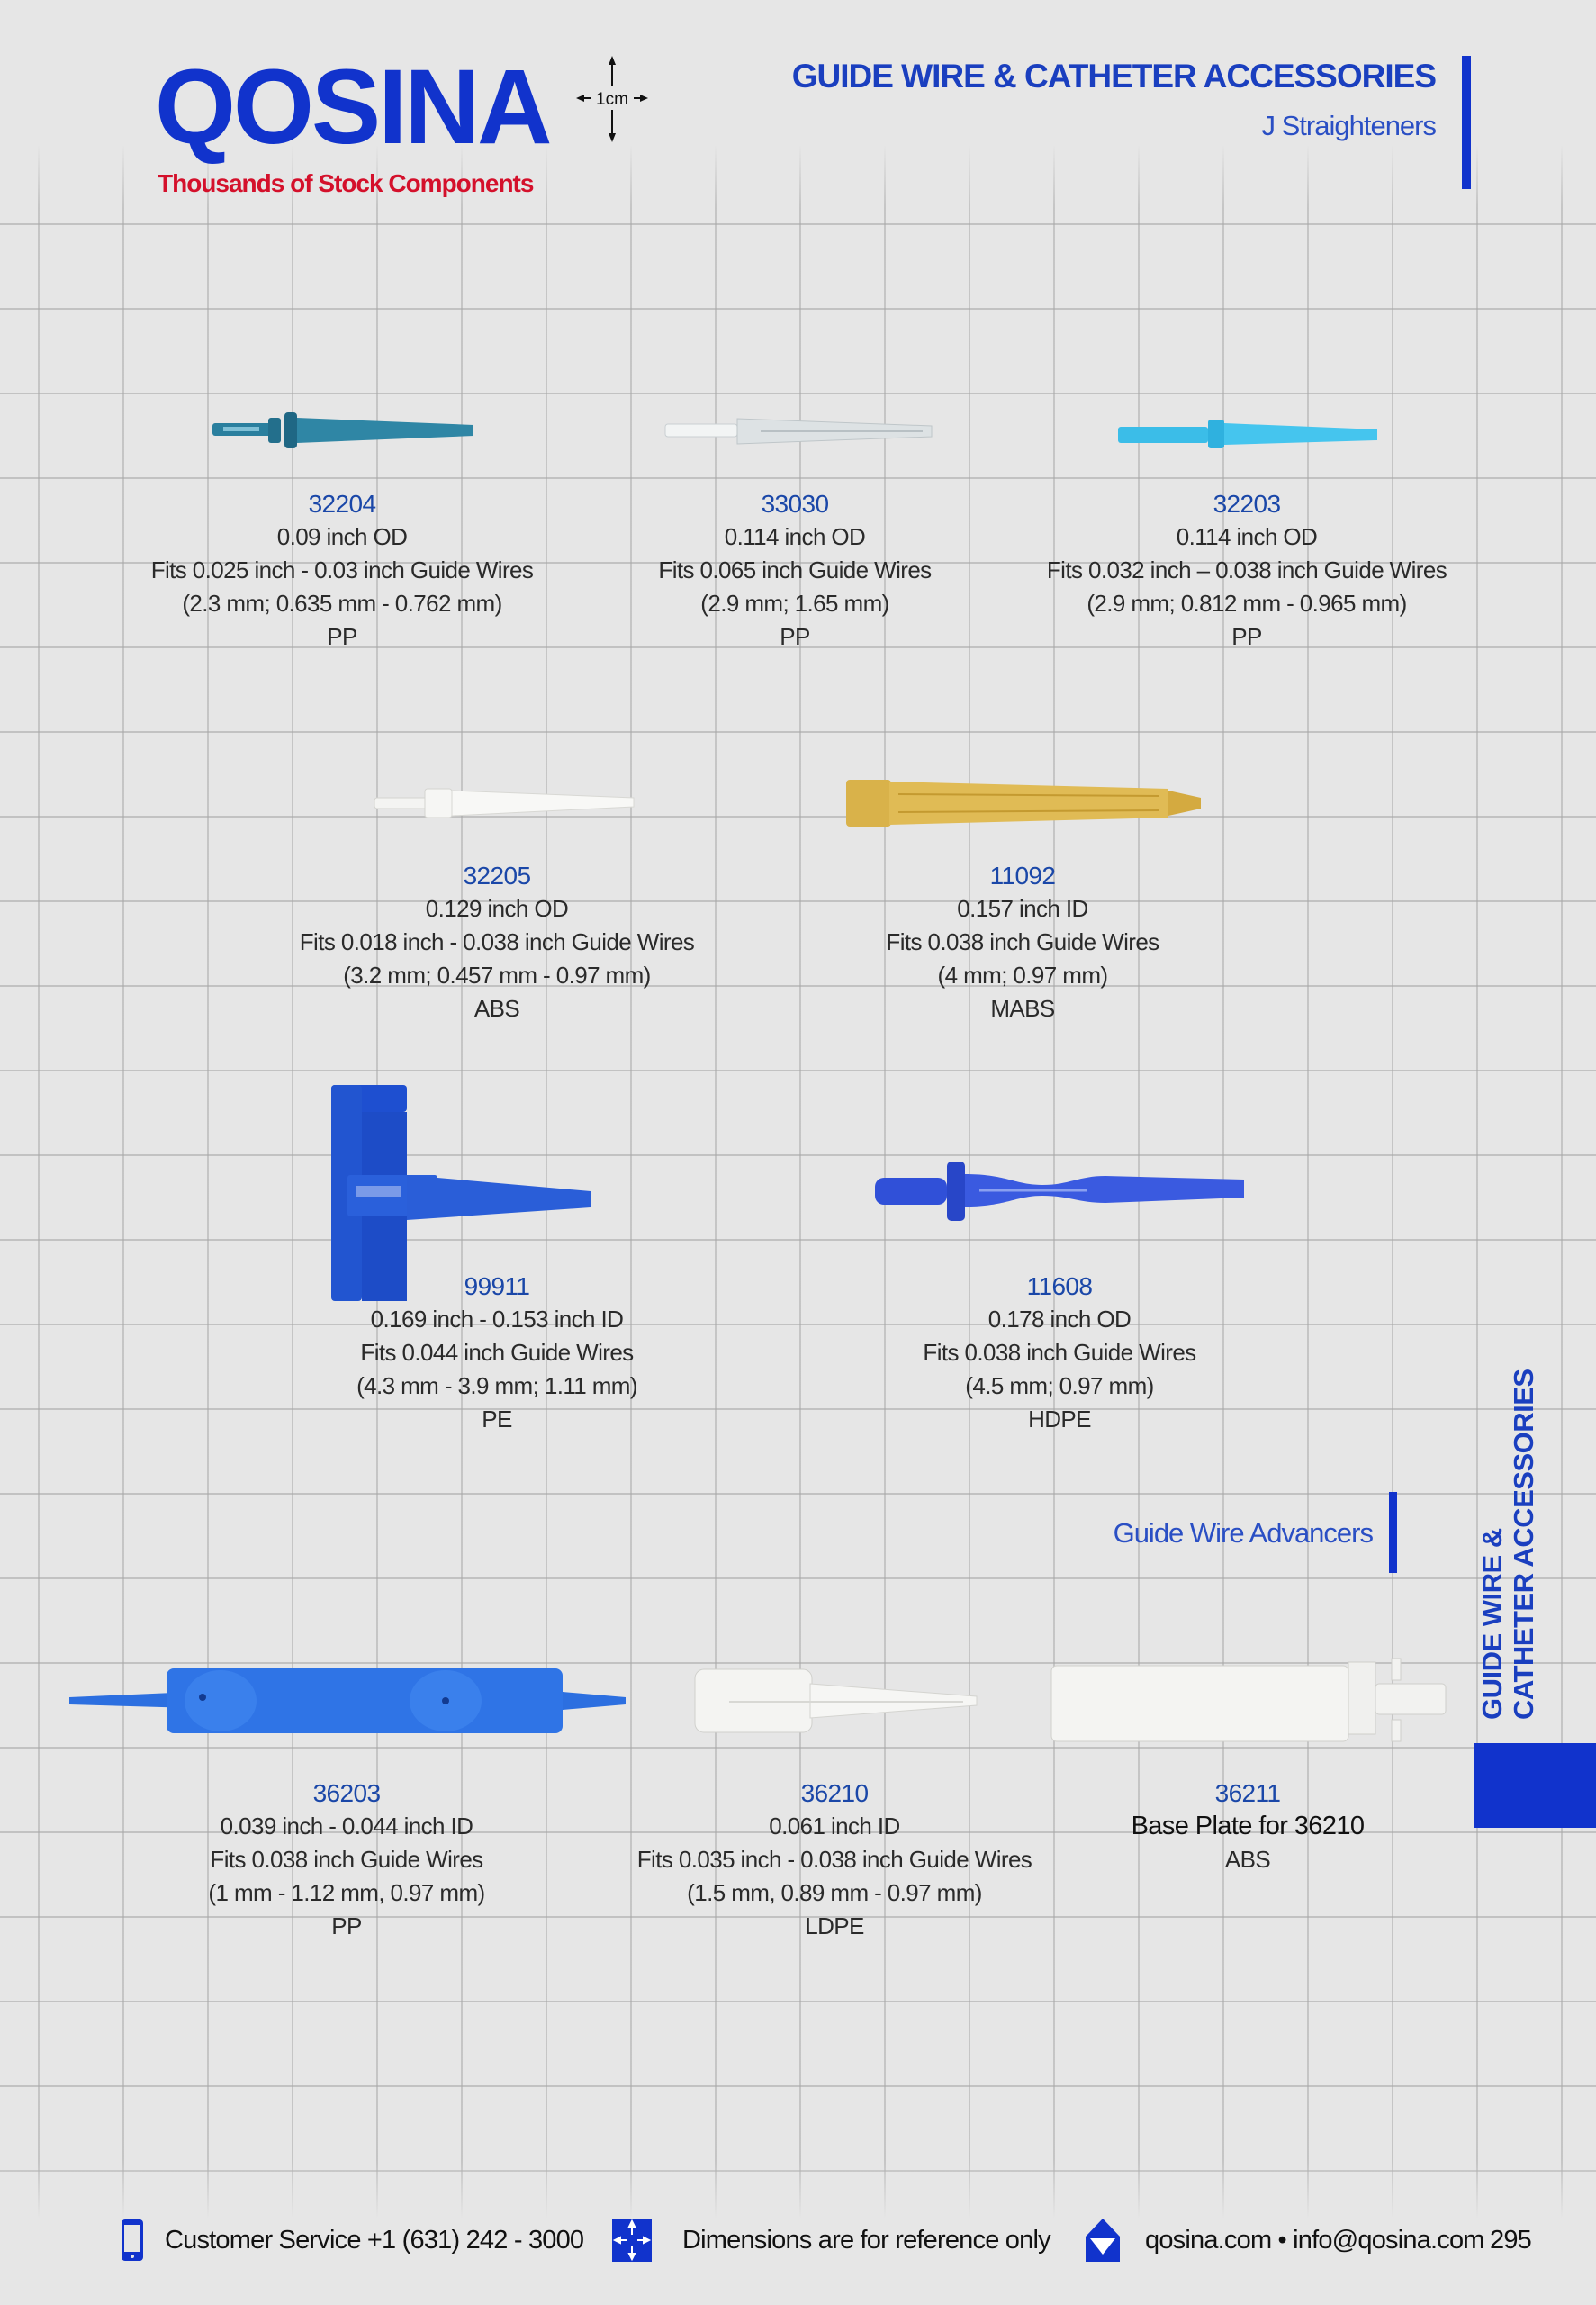  I want to click on advancers-section-label: Guide Wire Advancers, so click(1243, 1533).